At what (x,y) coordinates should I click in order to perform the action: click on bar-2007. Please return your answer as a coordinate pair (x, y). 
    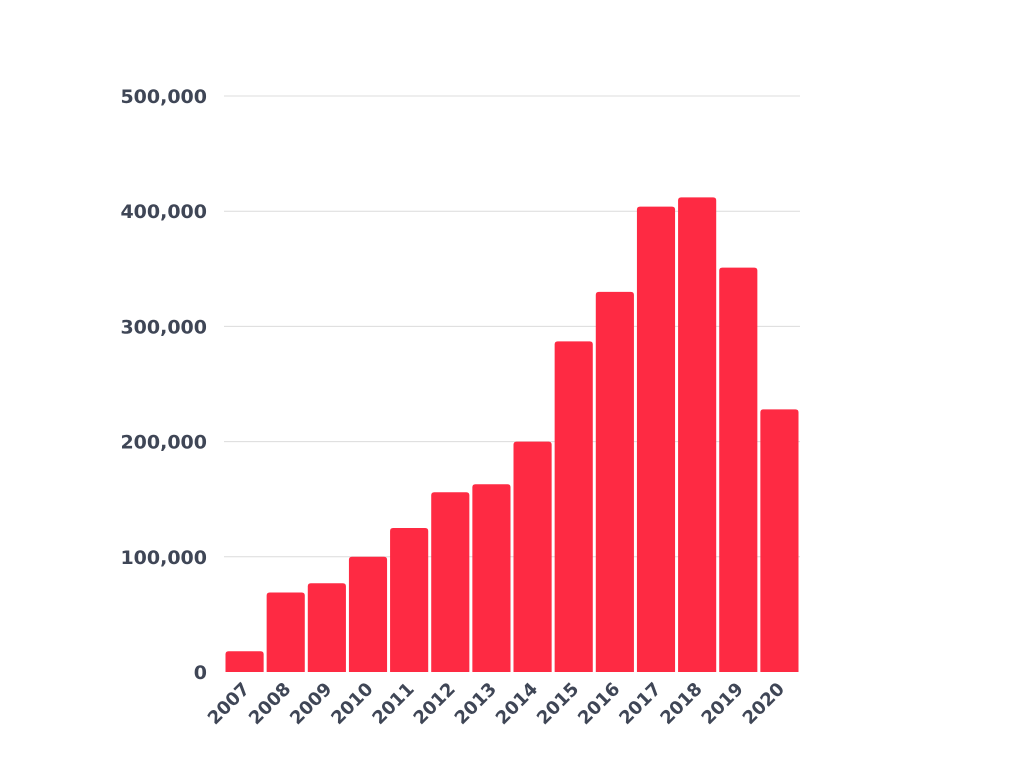
    Looking at the image, I should click on (244, 661).